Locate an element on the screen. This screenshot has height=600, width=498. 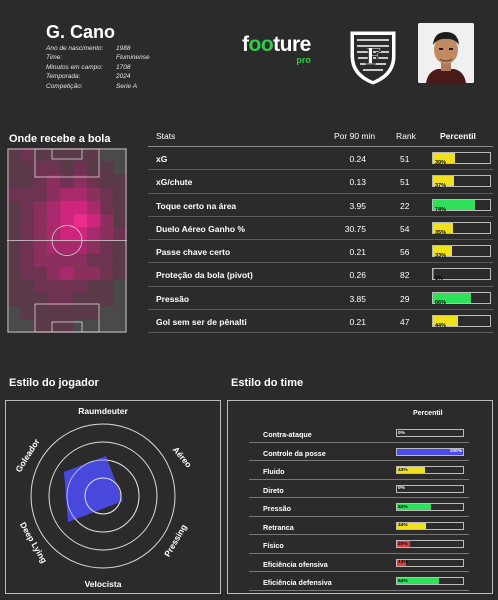
stat-rank: 47 is located at coordinates (405, 322).